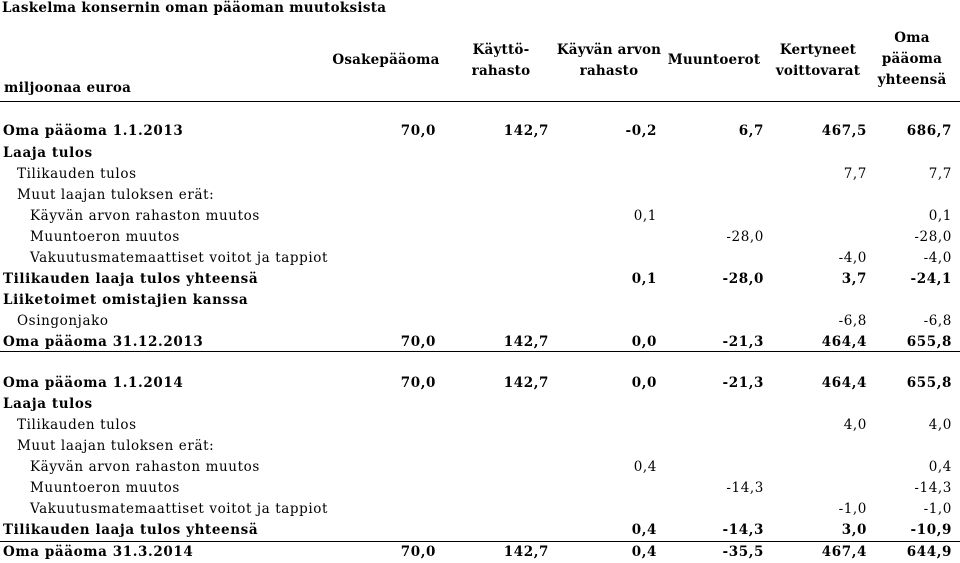 The height and width of the screenshot is (563, 960). Describe the element at coordinates (480, 321) in the screenshot. I see `table-row: Osingonjako -6,8 -6,8` at that location.